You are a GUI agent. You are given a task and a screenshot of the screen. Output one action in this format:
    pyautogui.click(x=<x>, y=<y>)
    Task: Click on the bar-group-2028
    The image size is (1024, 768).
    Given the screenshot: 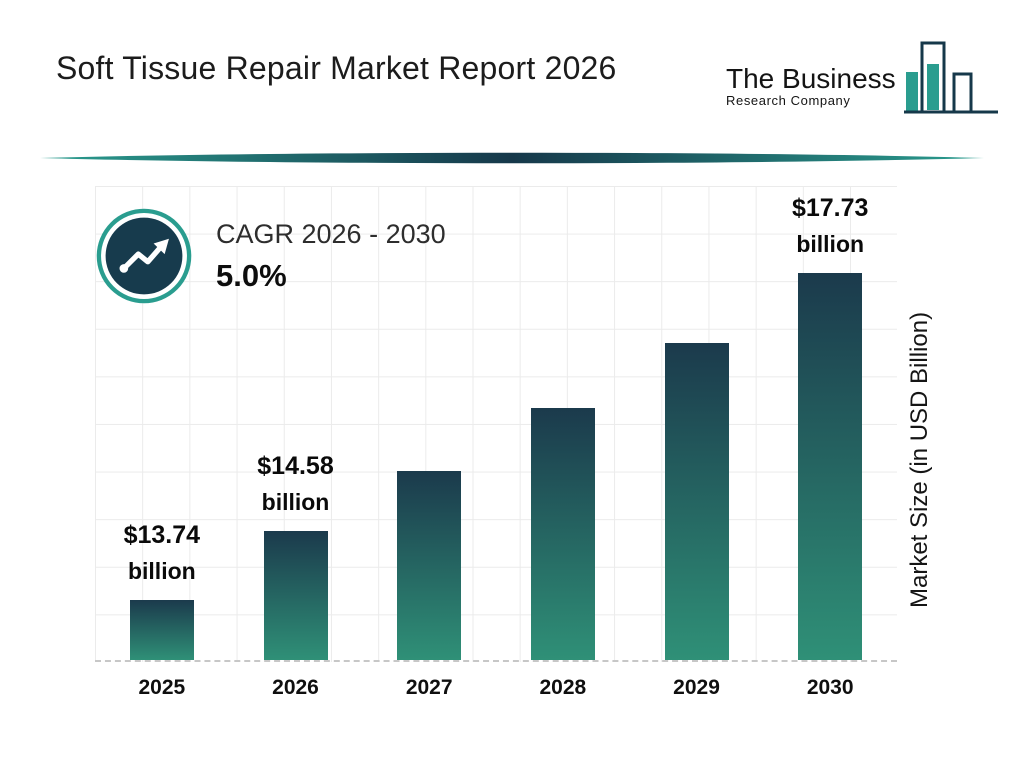 What is the action you would take?
    pyautogui.click(x=563, y=423)
    